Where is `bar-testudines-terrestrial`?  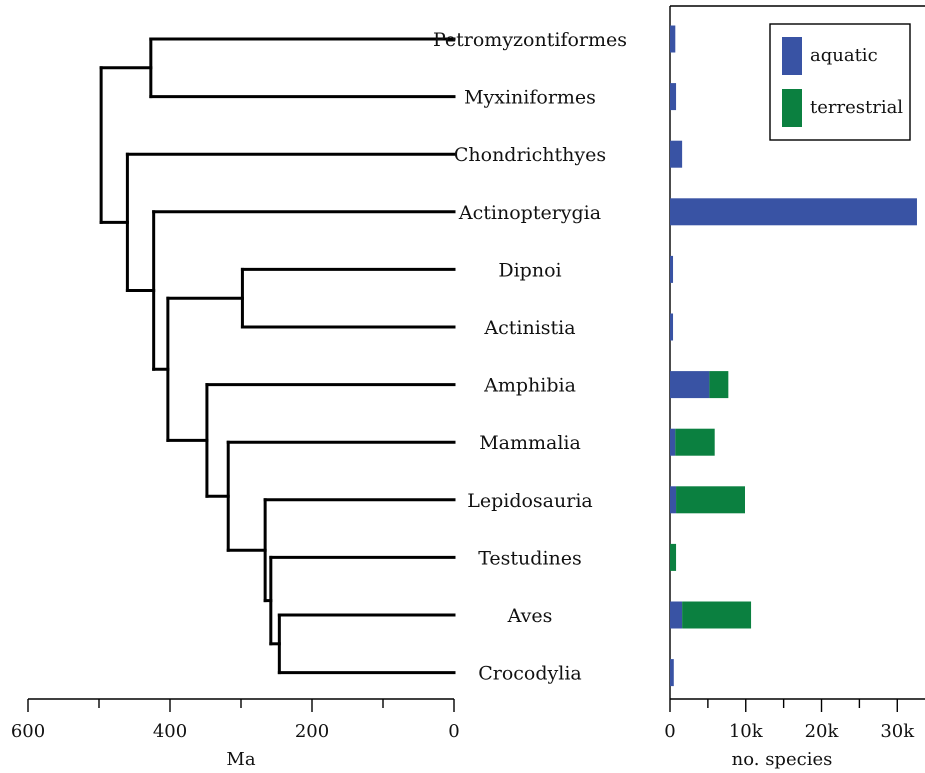
bar-testudines-terrestrial is located at coordinates (673, 557).